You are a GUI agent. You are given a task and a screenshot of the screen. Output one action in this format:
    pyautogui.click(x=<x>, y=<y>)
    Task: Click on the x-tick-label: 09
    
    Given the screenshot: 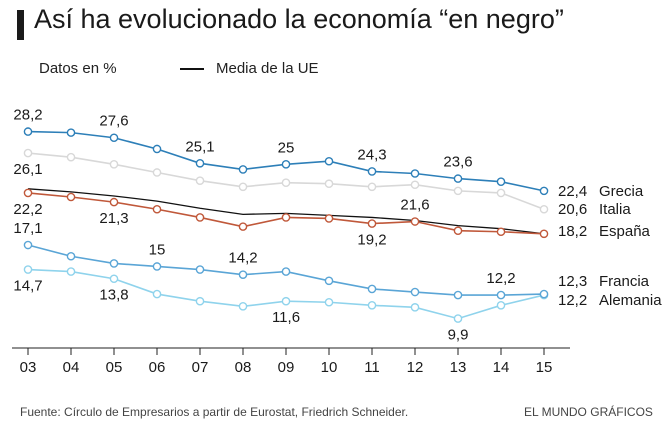 What is the action you would take?
    pyautogui.click(x=286, y=367)
    